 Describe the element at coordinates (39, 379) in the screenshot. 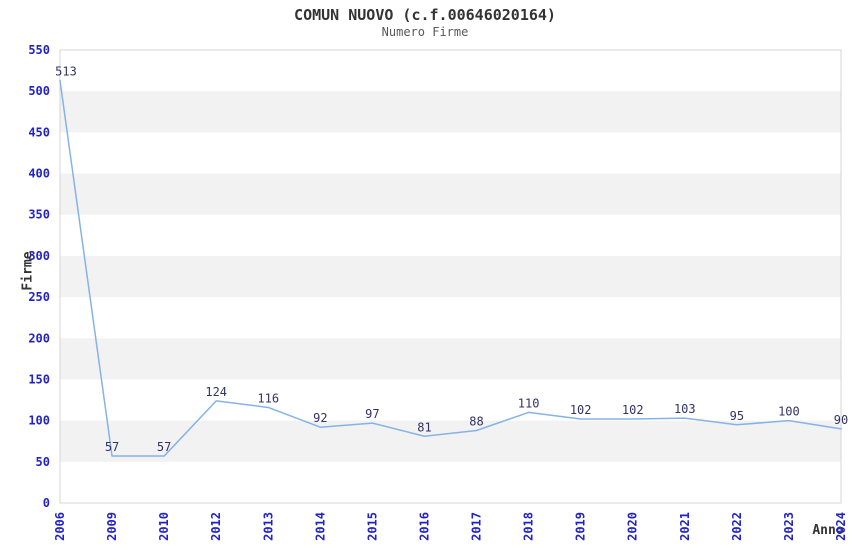

I see `y-tick-label: 150` at that location.